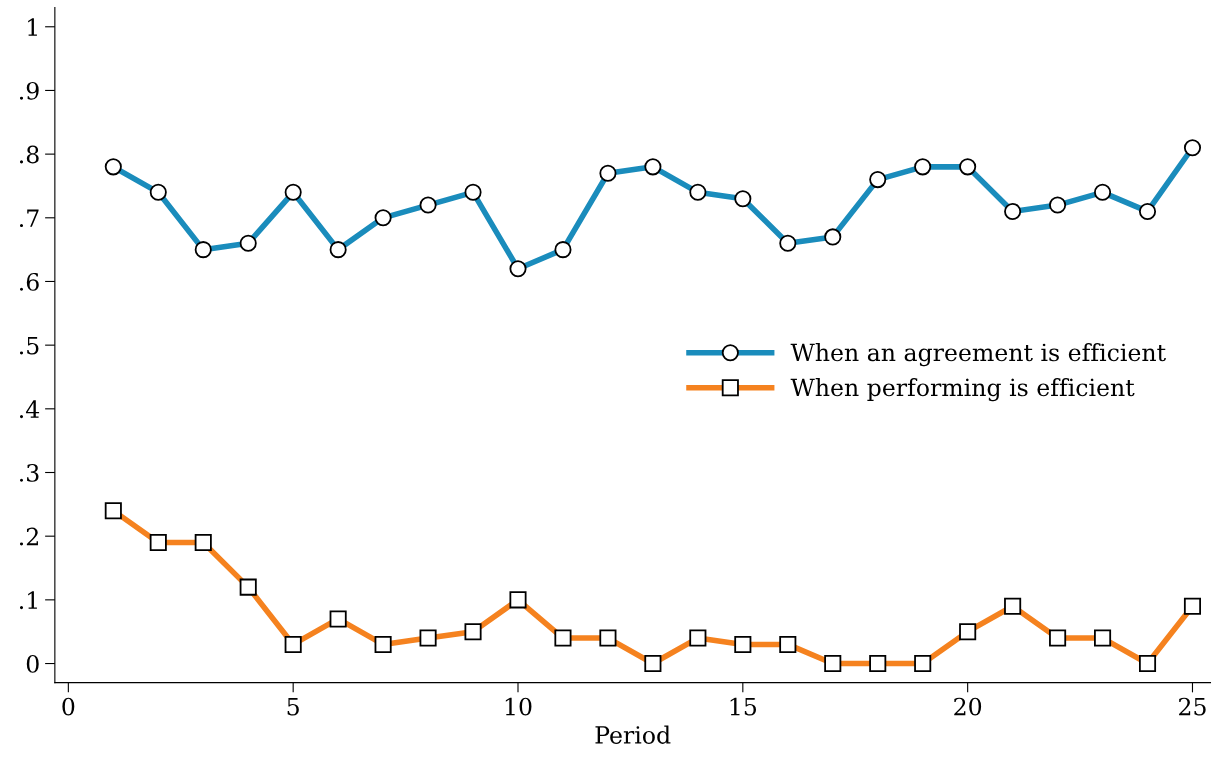 The image size is (1219, 767). I want to click on y-tick-label: 0, so click(32, 663).